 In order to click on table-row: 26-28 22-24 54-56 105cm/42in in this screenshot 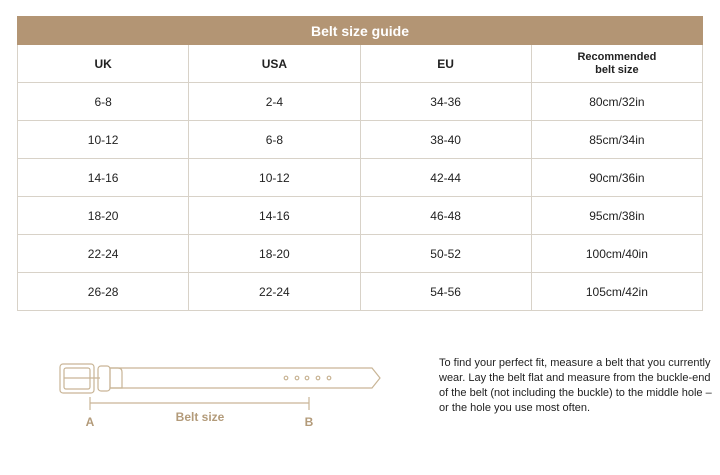, I will do `click(360, 291)`.